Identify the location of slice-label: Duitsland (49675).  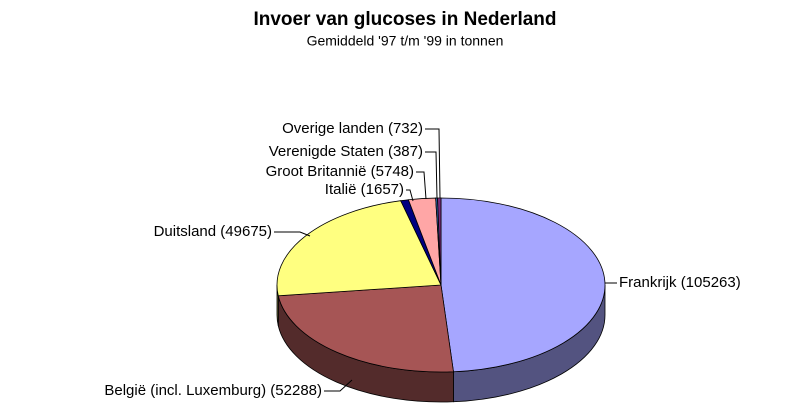
(213, 231).